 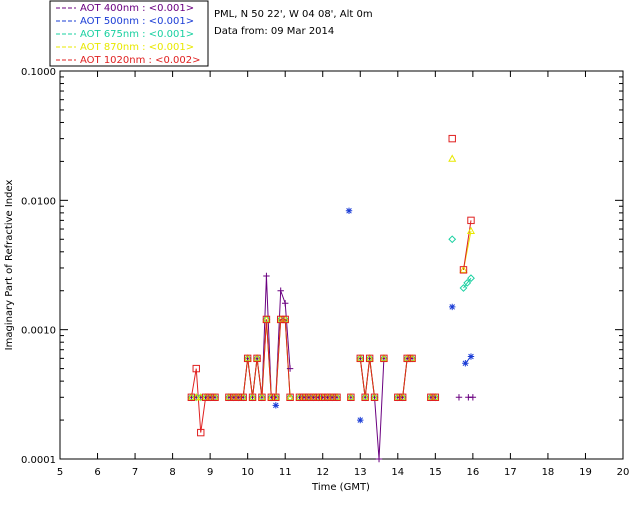 I want to click on legend-entry: AOT 870nm : <0.001>, so click(x=137, y=47).